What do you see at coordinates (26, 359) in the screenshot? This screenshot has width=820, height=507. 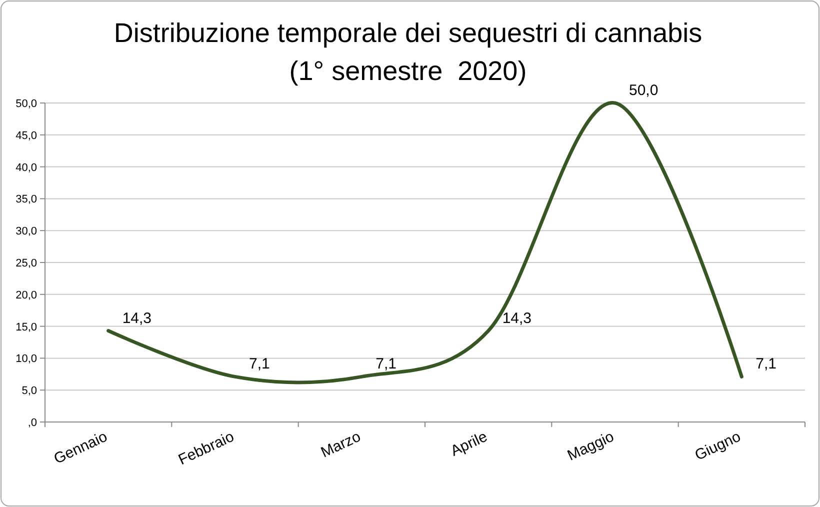 I see `y-tick-label: 10,0` at bounding box center [26, 359].